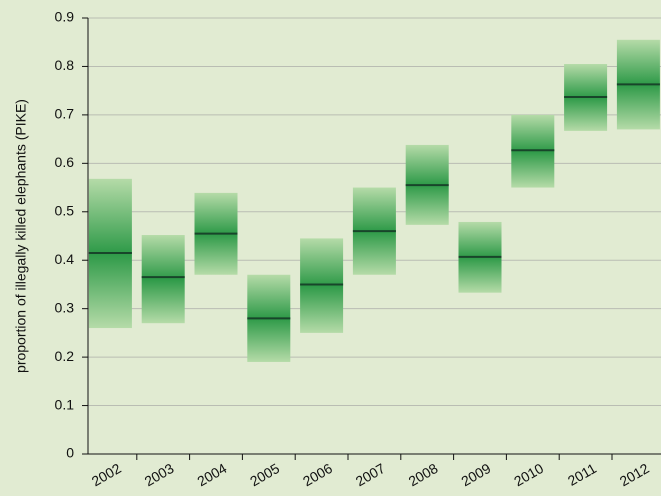 Image resolution: width=661 pixels, height=496 pixels. What do you see at coordinates (65, 404) in the screenshot?
I see `y-tick-label: 0.1` at bounding box center [65, 404].